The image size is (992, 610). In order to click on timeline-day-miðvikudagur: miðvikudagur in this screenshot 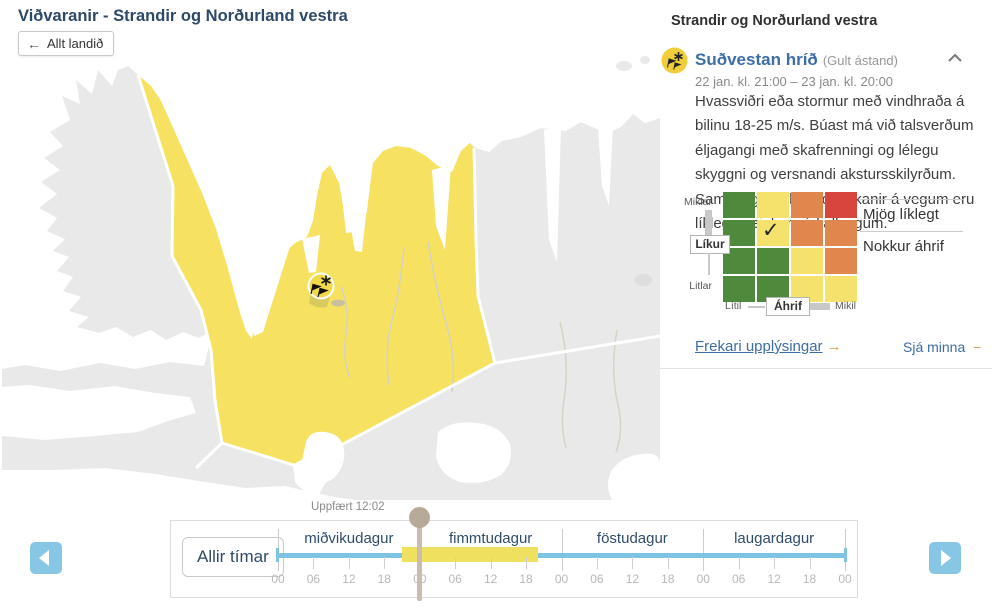, I will do `click(349, 538)`.